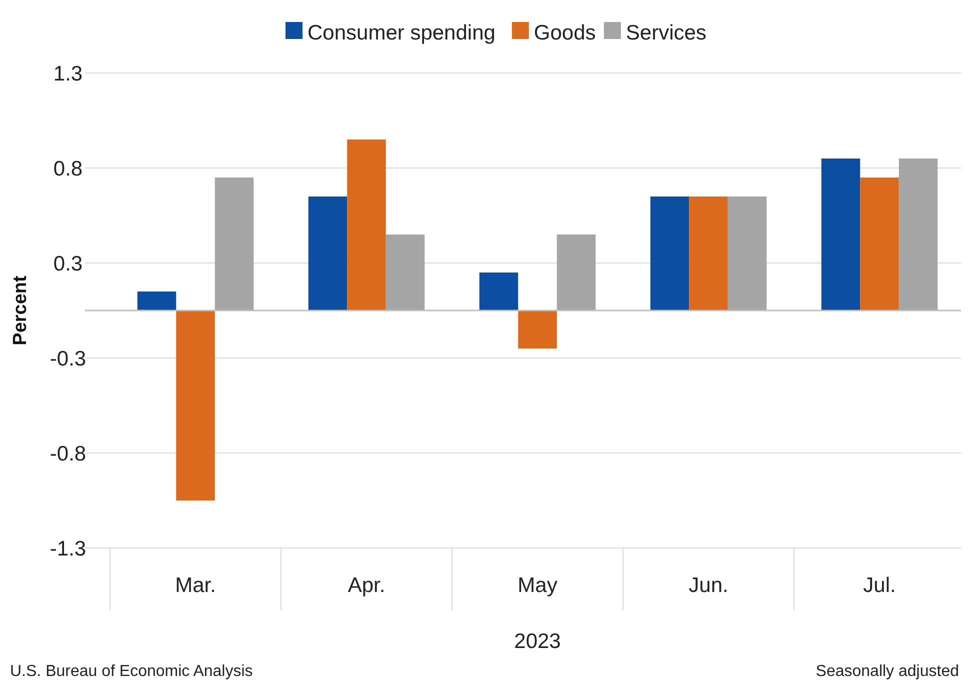 Image resolution: width=969 pixels, height=688 pixels. I want to click on x-tick-label: Mar., so click(195, 585).